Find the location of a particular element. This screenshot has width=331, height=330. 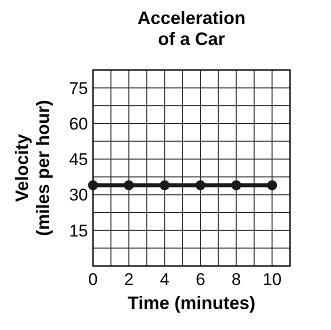

x-tick-label: 8 is located at coordinates (237, 279).